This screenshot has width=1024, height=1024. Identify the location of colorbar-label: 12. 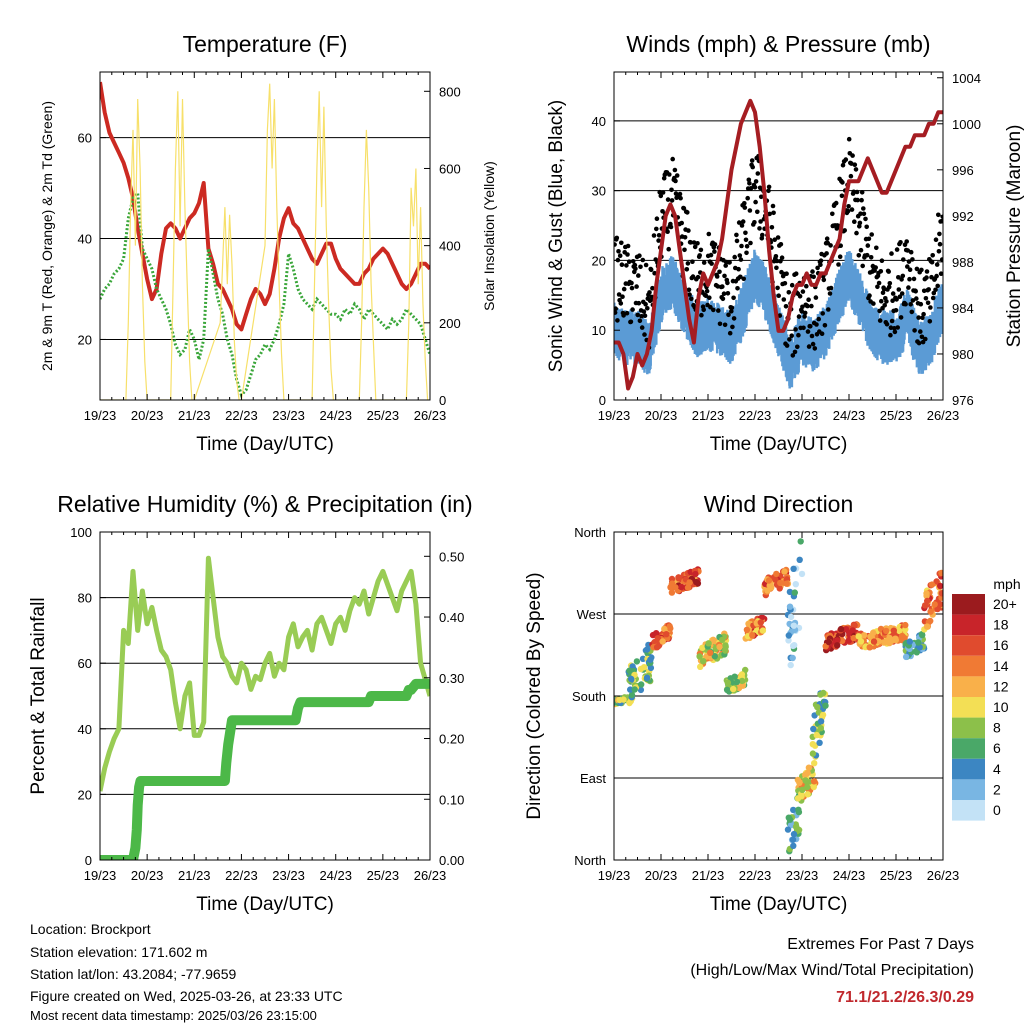
(1001, 686).